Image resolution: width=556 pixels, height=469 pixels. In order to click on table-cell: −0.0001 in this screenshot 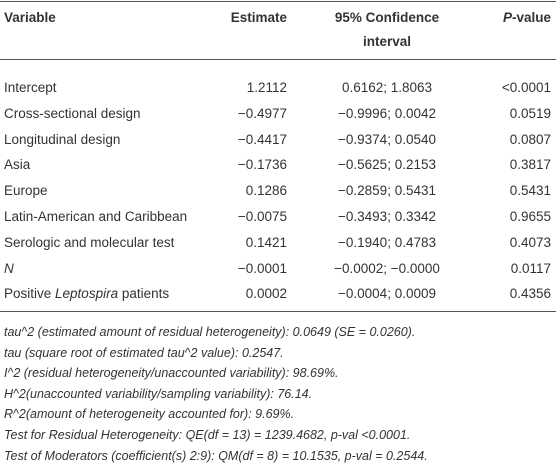, I will do `click(262, 268)`.